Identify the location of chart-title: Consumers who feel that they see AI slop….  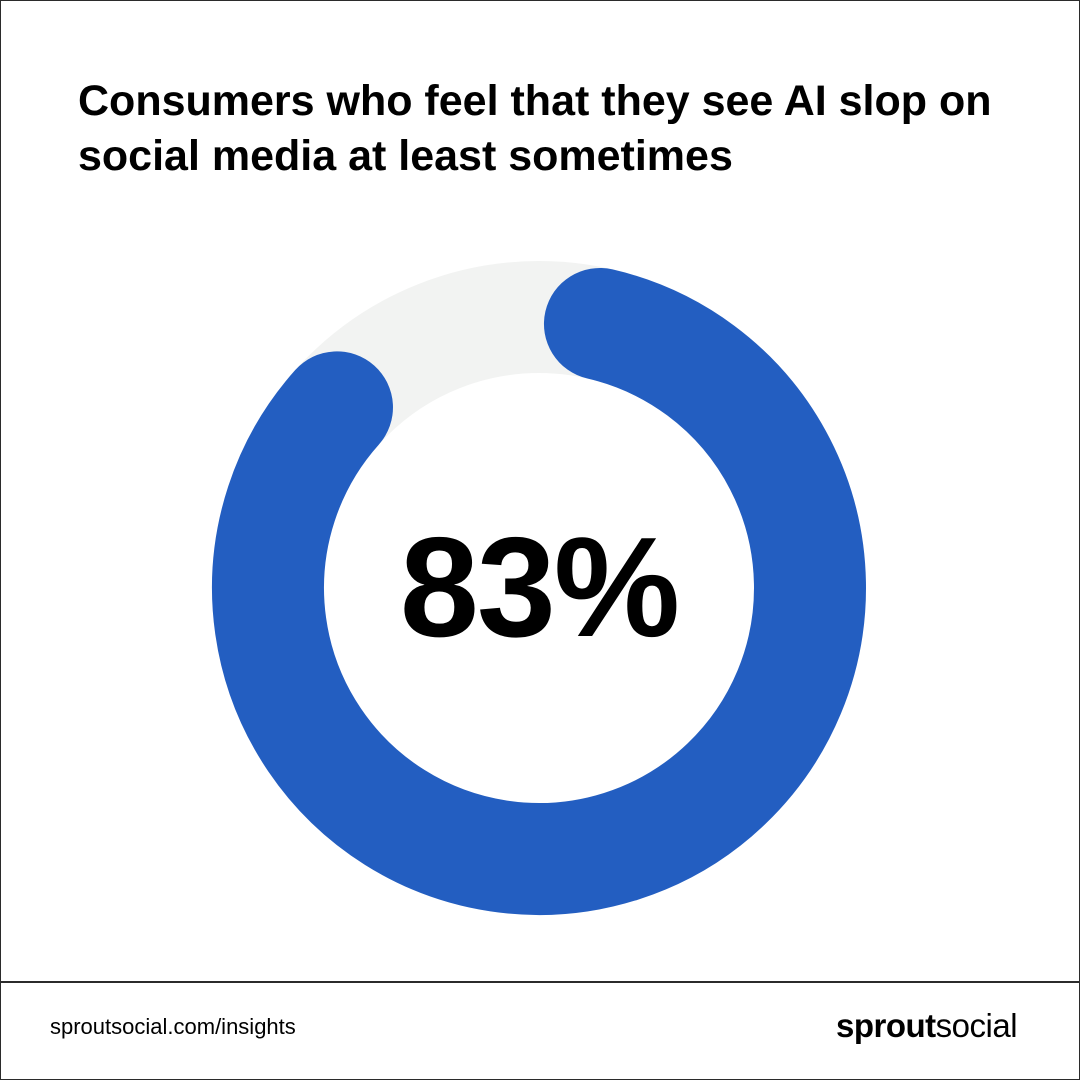
(535, 128).